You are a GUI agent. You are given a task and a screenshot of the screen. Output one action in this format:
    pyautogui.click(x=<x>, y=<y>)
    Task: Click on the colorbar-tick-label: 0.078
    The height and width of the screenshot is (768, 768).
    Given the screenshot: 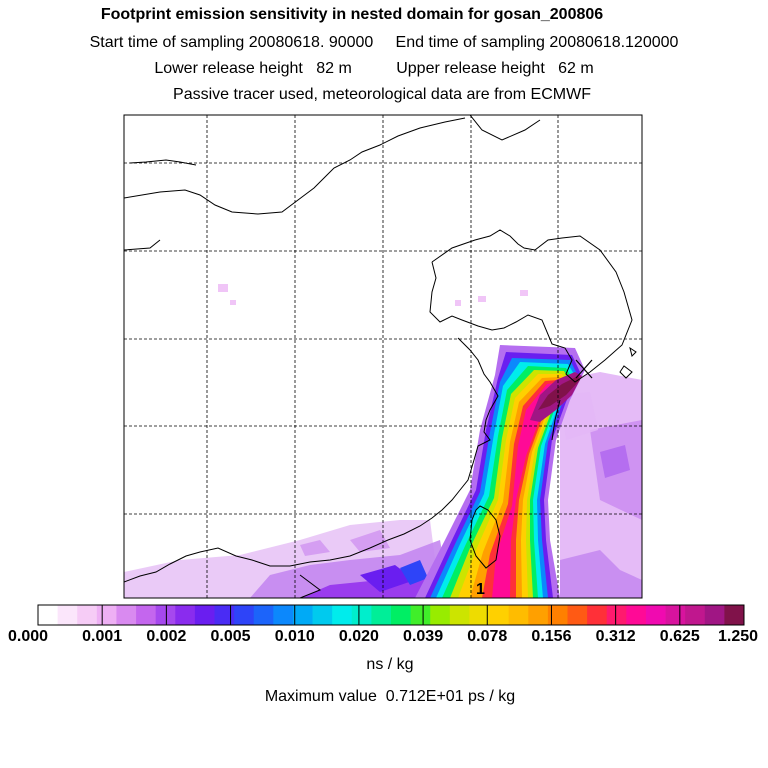 What is the action you would take?
    pyautogui.click(x=487, y=636)
    